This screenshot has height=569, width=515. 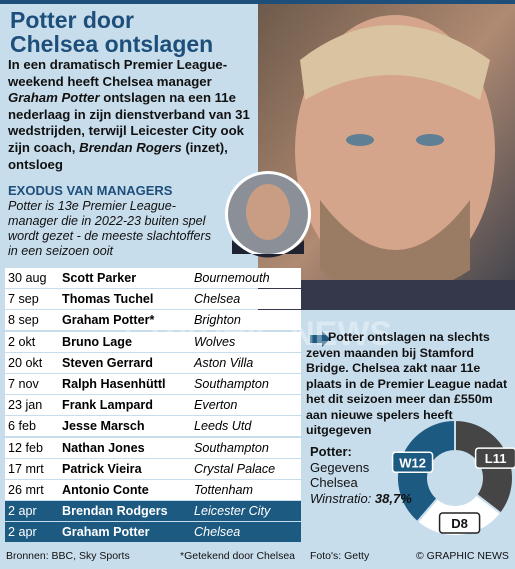 What do you see at coordinates (340, 556) in the screenshot?
I see `photo-credit: Foto's: Getty` at bounding box center [340, 556].